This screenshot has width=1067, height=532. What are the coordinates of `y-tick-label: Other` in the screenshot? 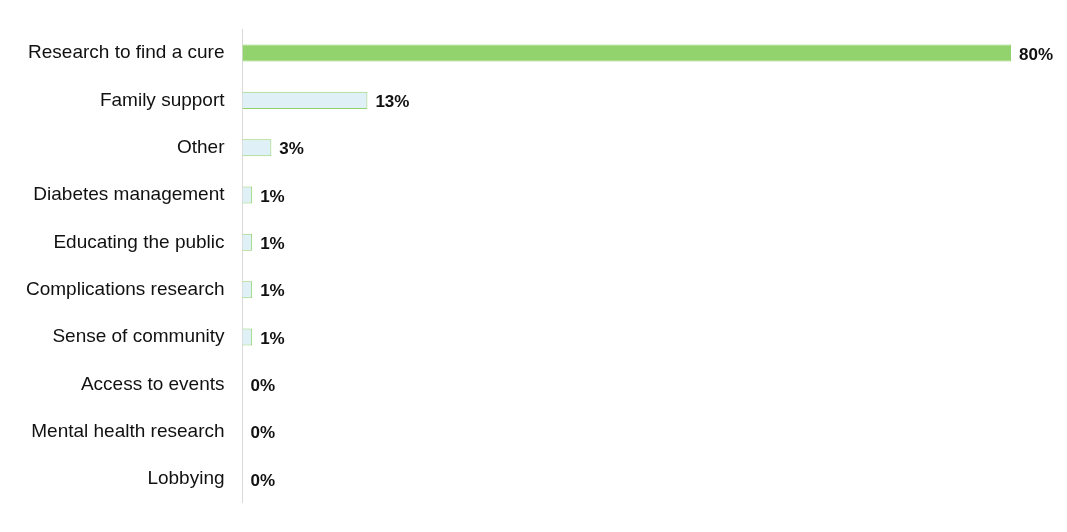 It's located at (201, 146).